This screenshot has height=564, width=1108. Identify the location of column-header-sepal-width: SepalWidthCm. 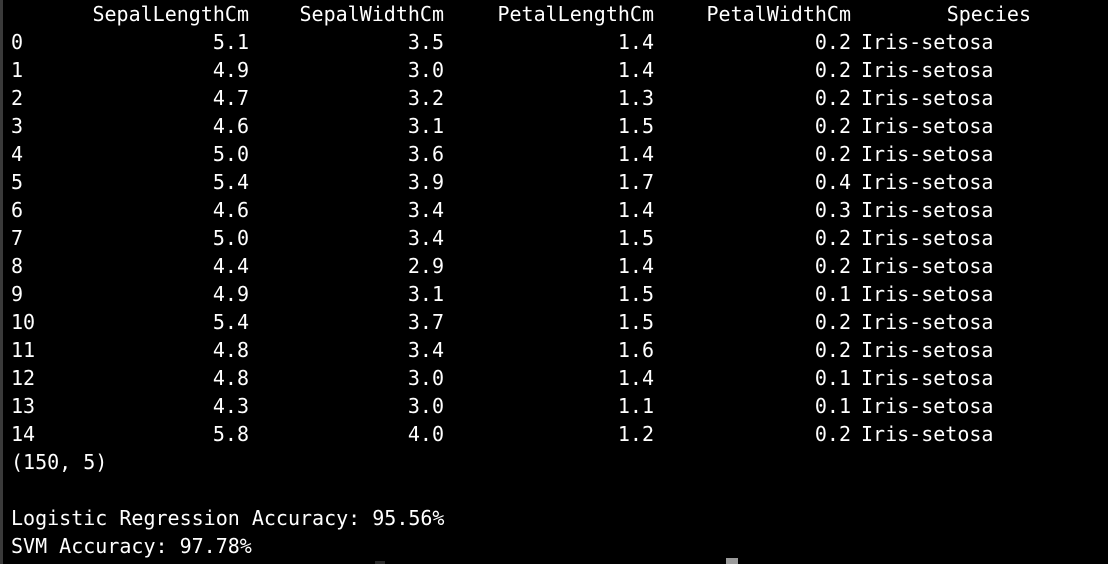
(372, 14).